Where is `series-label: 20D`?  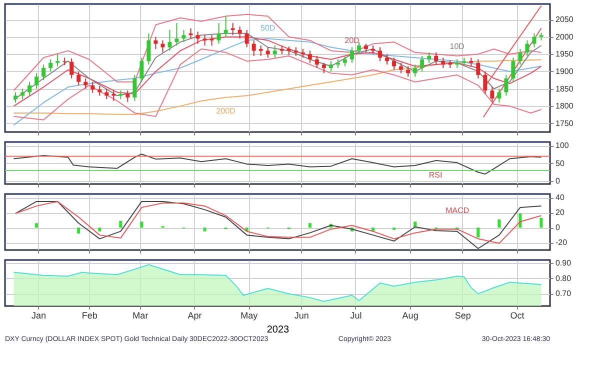 series-label: 20D is located at coordinates (352, 41).